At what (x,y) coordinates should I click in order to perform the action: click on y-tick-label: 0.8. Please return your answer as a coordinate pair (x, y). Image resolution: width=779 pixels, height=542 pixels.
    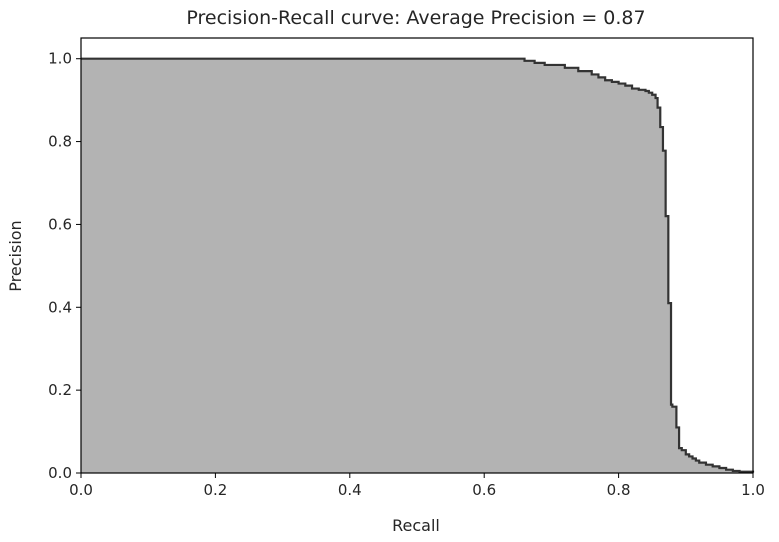
    Looking at the image, I should click on (60, 142).